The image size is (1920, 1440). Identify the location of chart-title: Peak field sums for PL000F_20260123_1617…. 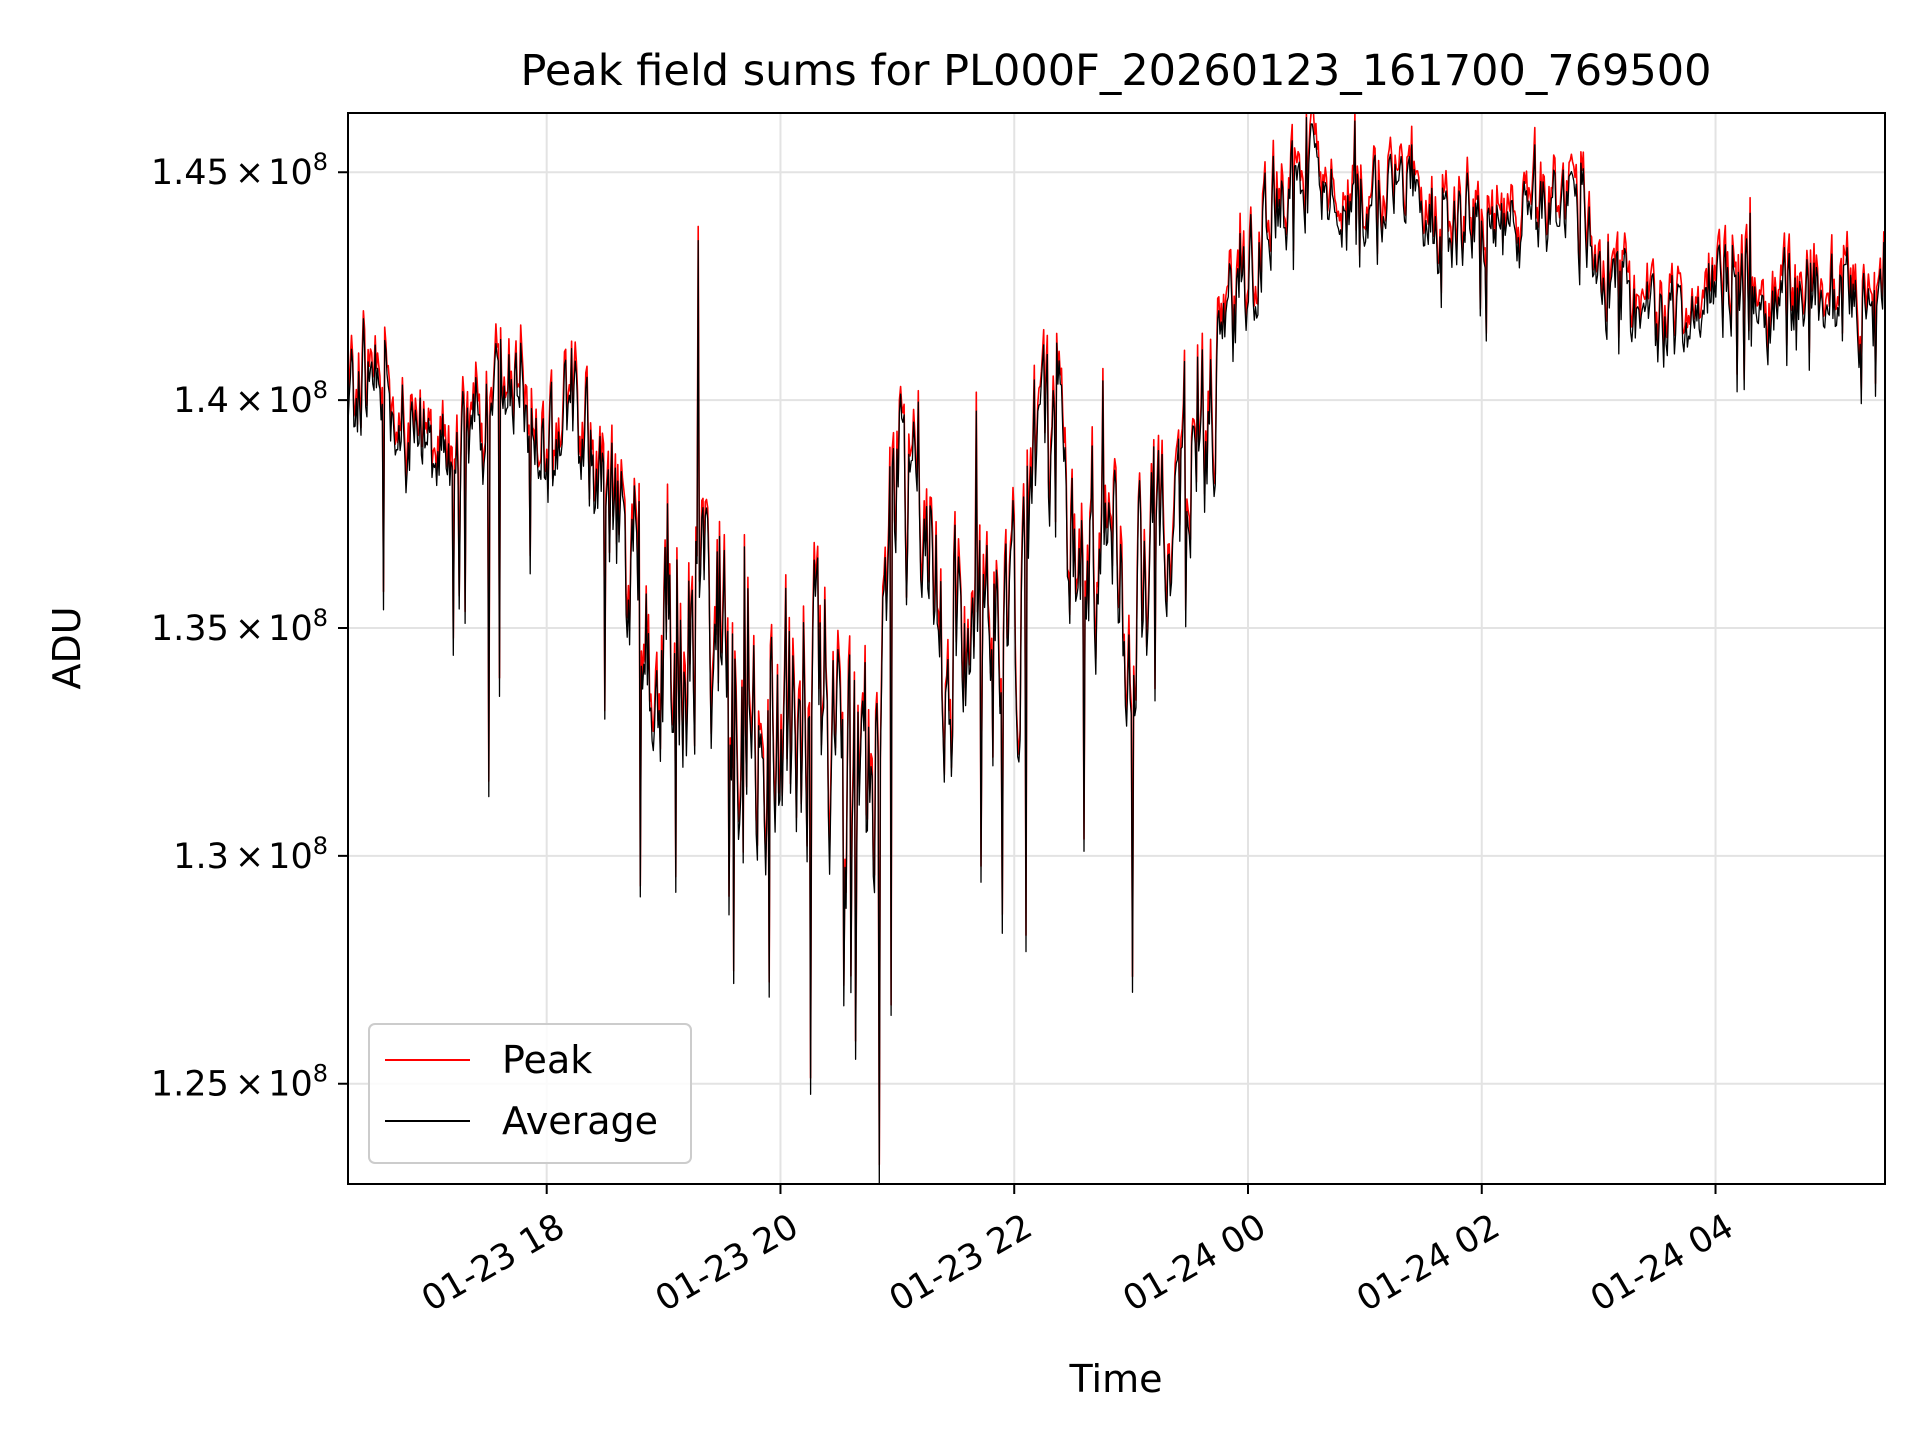
(1116, 71).